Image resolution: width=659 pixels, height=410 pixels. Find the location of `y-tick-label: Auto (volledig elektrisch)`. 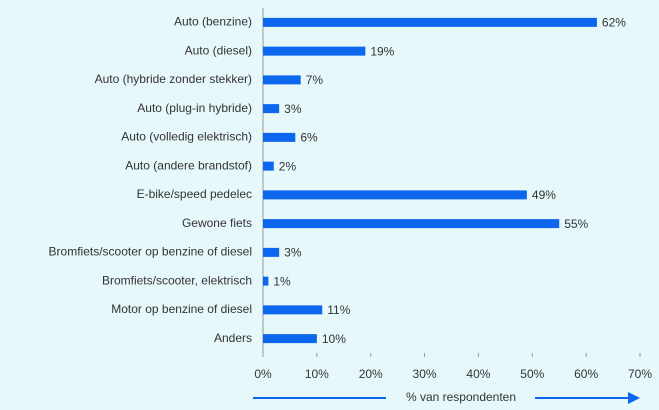

y-tick-label: Auto (volledig elektrisch) is located at coordinates (186, 137).